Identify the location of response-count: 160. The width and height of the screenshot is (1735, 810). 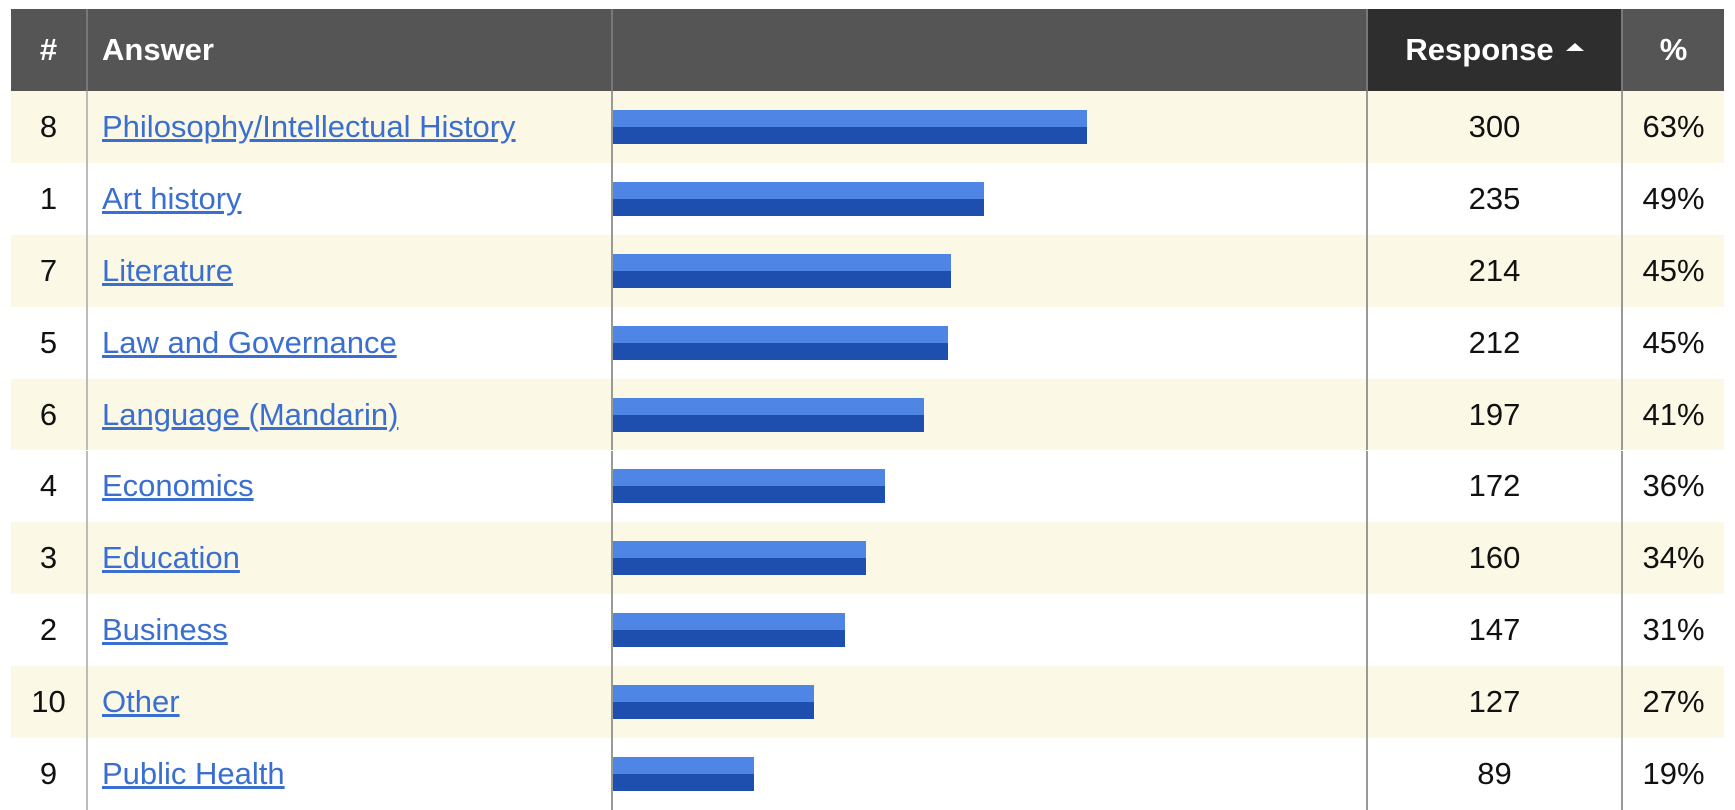
(1494, 558).